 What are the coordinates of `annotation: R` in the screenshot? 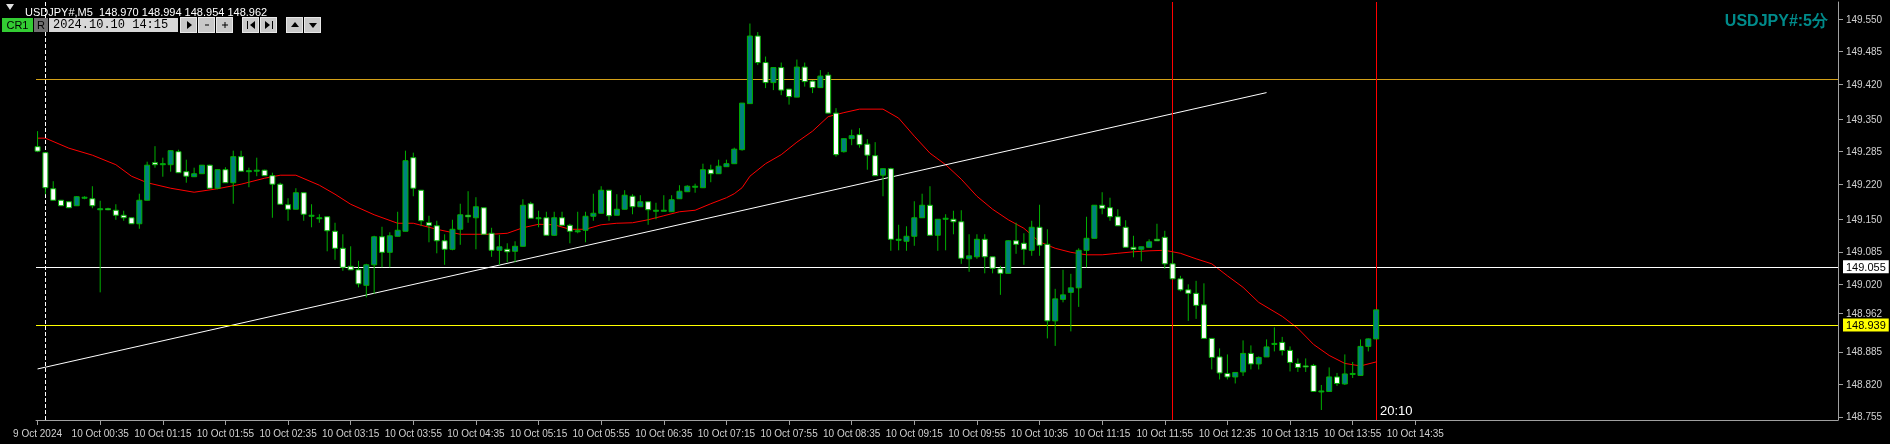 It's located at (41, 25).